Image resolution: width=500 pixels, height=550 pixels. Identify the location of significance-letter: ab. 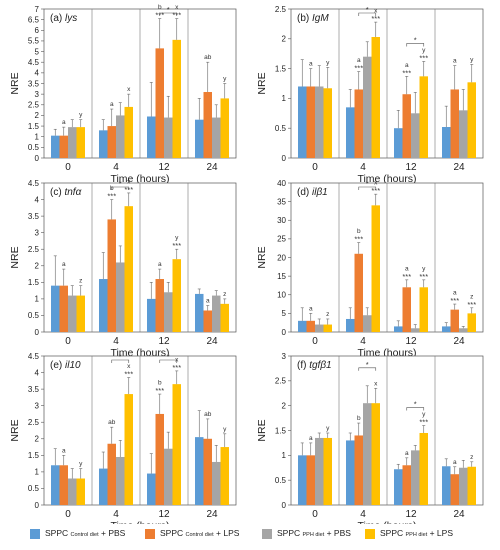
(208, 414).